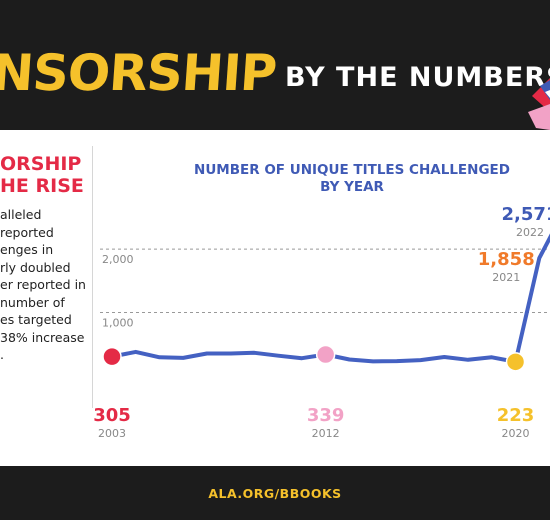  What do you see at coordinates (275, 493) in the screenshot?
I see `footer-link: ALA.ORG/BBOOKS` at bounding box center [275, 493].